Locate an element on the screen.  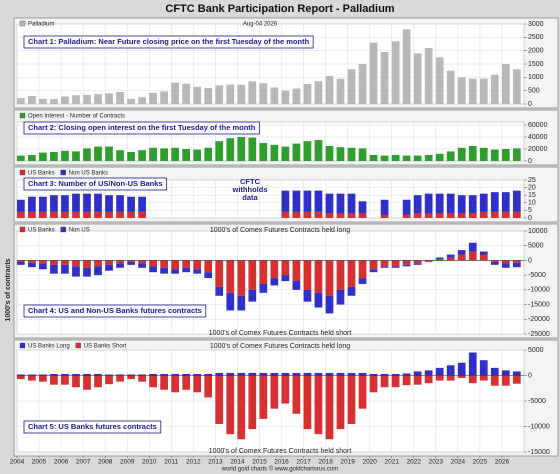
legend-label: US Banks is located at coordinates (41, 231).